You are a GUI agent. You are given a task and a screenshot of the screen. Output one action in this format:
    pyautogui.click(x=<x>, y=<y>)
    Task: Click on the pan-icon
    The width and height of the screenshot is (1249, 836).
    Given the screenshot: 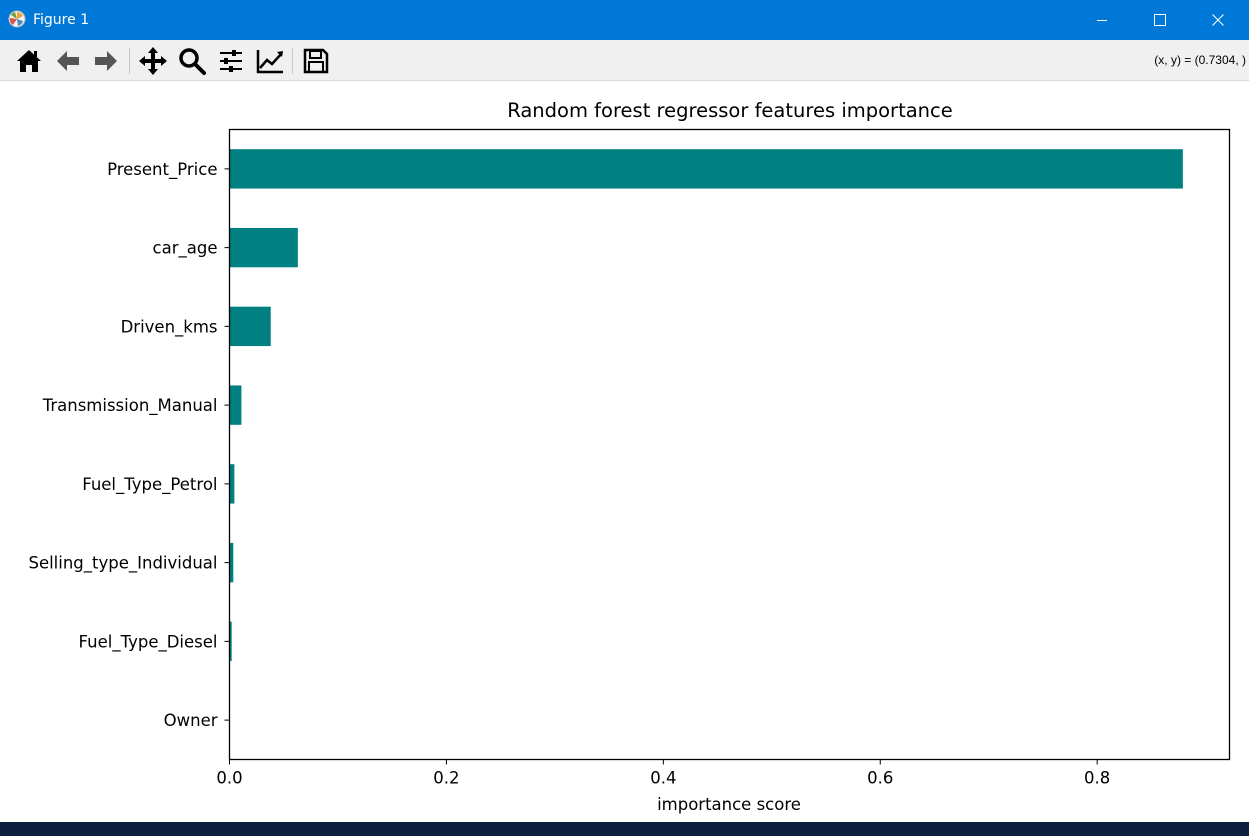 What is the action you would take?
    pyautogui.click(x=153, y=61)
    